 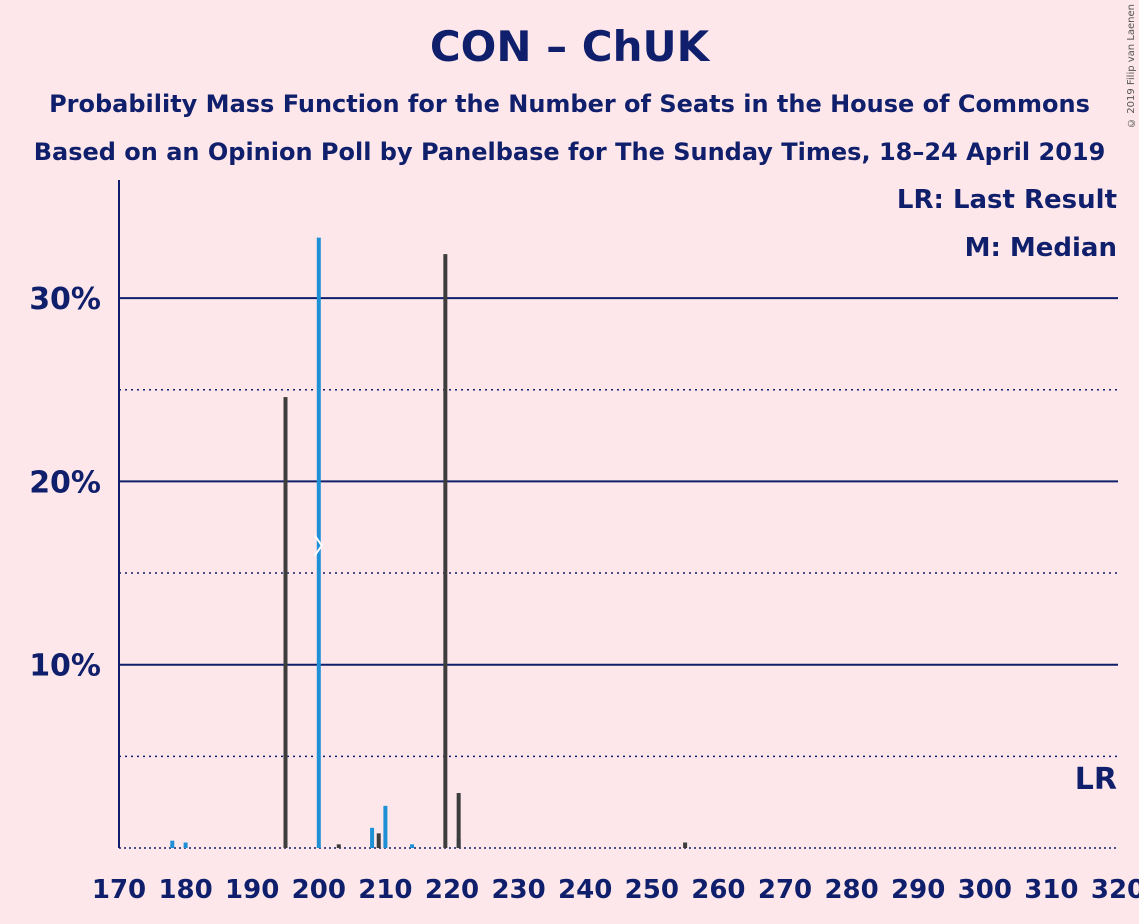 I want to click on x-tick-label: 190, so click(x=252, y=890).